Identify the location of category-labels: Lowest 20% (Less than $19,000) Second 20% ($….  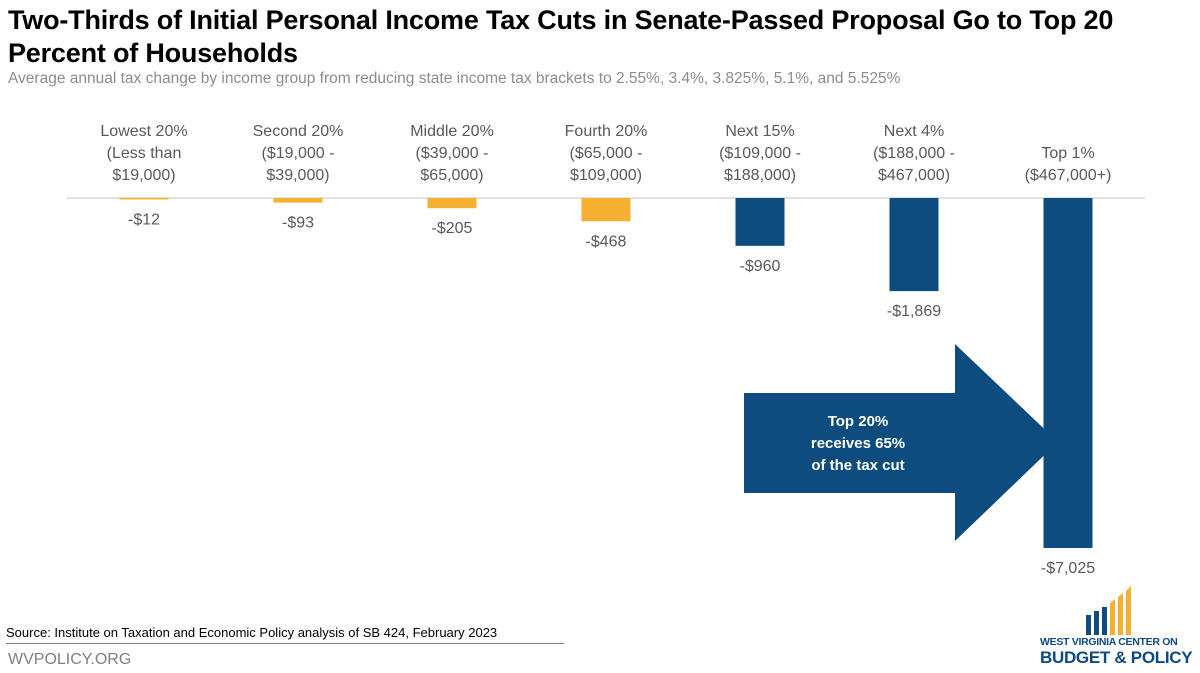
(605, 153).